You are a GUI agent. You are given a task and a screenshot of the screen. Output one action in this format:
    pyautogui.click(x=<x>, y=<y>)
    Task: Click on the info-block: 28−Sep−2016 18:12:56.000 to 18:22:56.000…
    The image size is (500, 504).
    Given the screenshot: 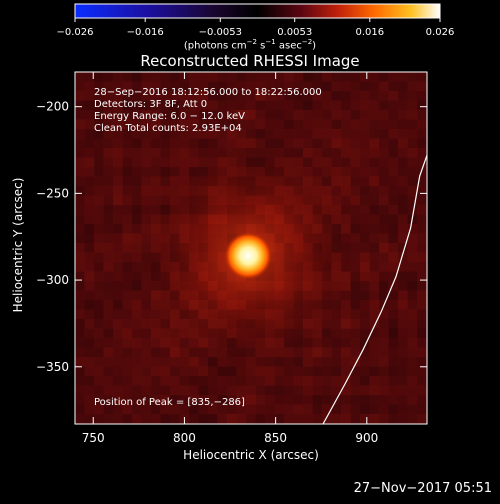 What is the action you would take?
    pyautogui.click(x=208, y=111)
    